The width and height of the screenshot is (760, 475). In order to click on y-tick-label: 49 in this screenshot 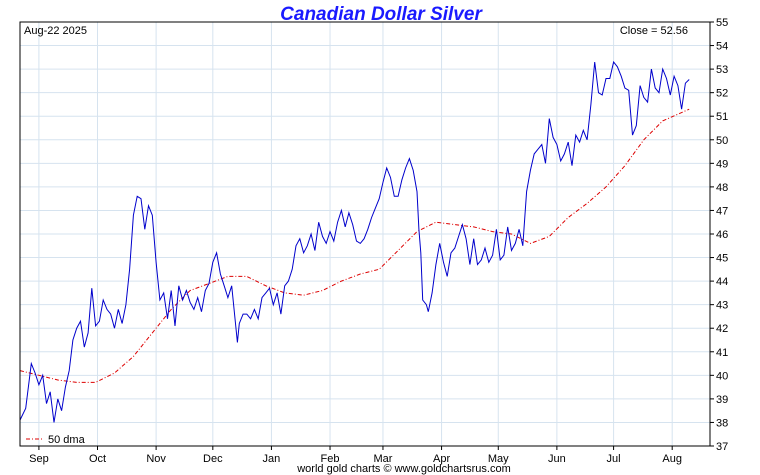, I will do `click(722, 164)`.